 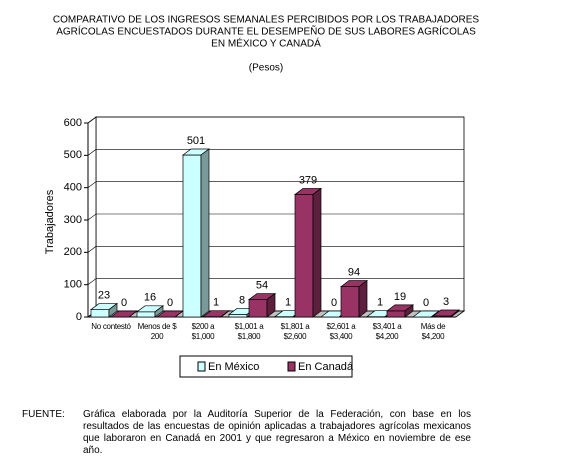 I want to click on x-tick-label: $2,601 a $3,400, so click(x=341, y=331).